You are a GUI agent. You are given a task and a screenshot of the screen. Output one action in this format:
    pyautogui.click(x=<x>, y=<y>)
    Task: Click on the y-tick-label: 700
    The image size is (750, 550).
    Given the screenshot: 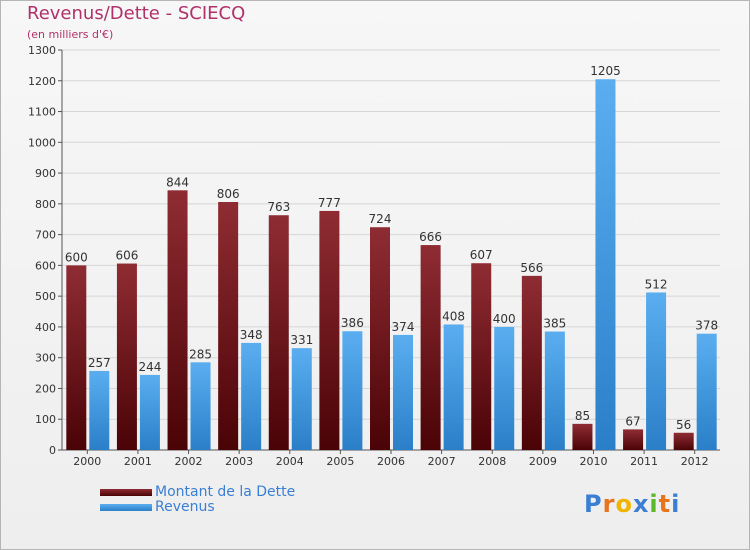 What is the action you would take?
    pyautogui.click(x=45, y=235)
    